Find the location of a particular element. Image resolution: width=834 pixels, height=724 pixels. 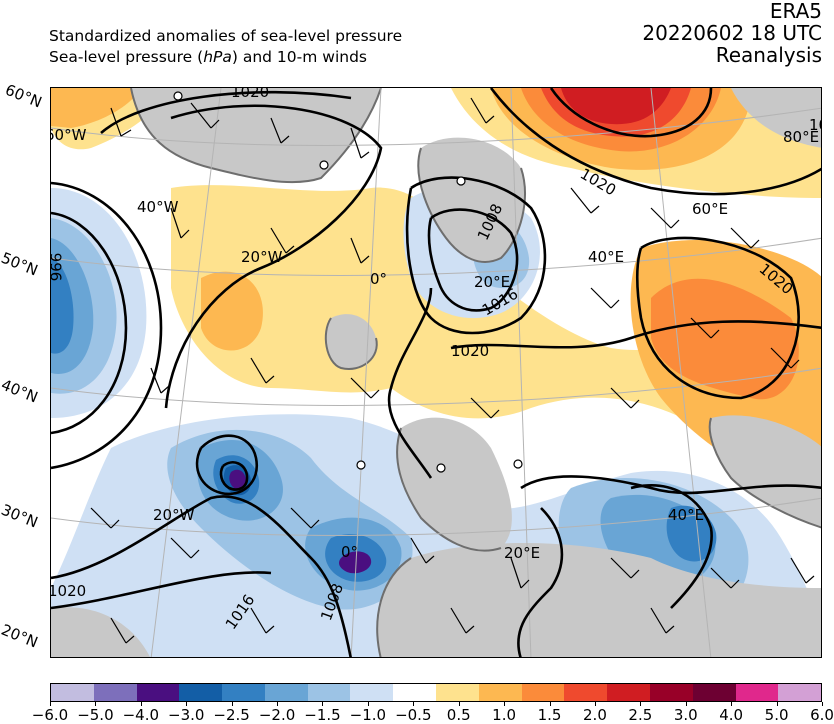

lon-label: 60°W is located at coordinates (69, 135).